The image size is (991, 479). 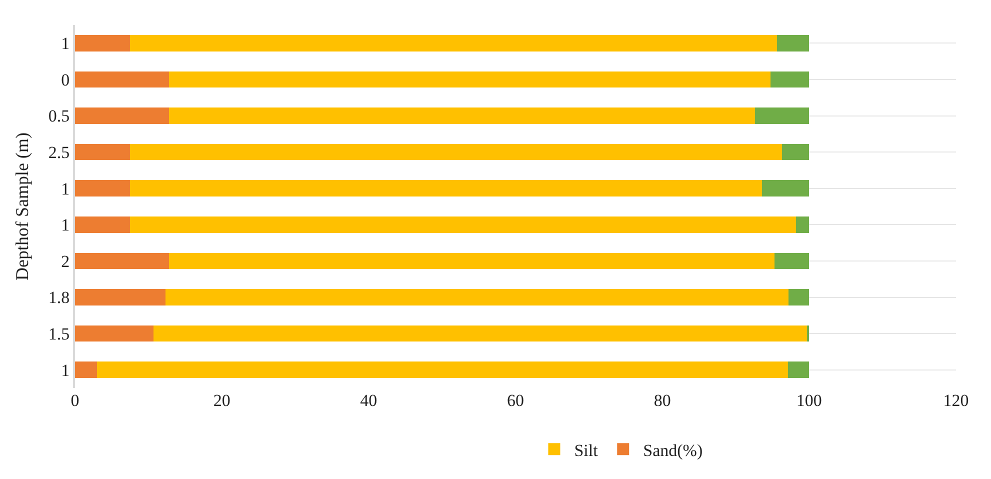 What do you see at coordinates (59, 116) in the screenshot?
I see `y-tick-label: 0.5` at bounding box center [59, 116].